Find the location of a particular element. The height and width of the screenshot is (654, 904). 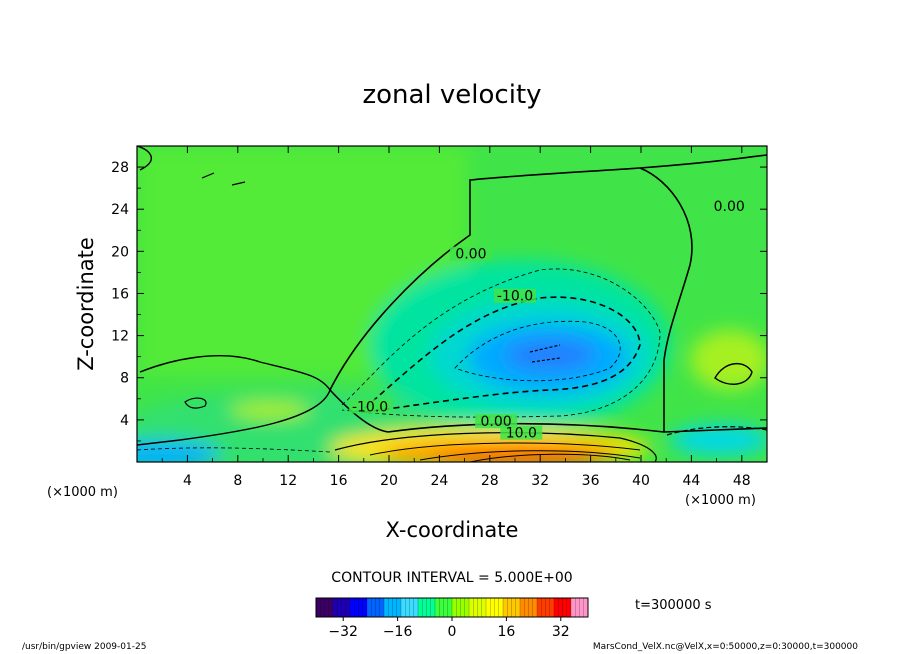

x-tick-label: 12 is located at coordinates (288, 481).